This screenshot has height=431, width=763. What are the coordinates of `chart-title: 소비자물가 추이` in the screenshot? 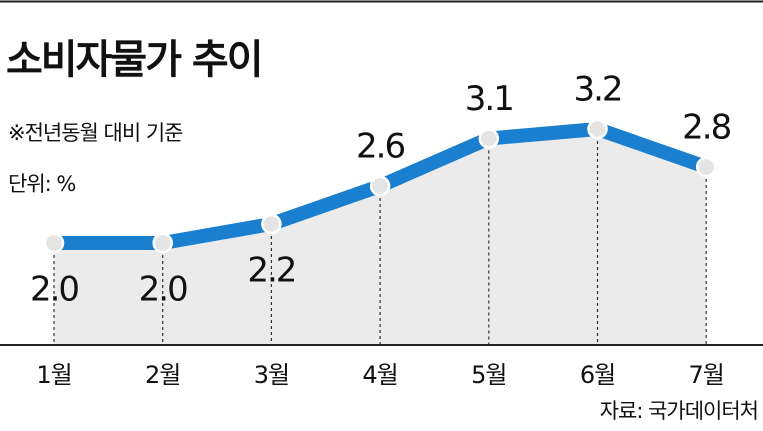 It's located at (134, 60).